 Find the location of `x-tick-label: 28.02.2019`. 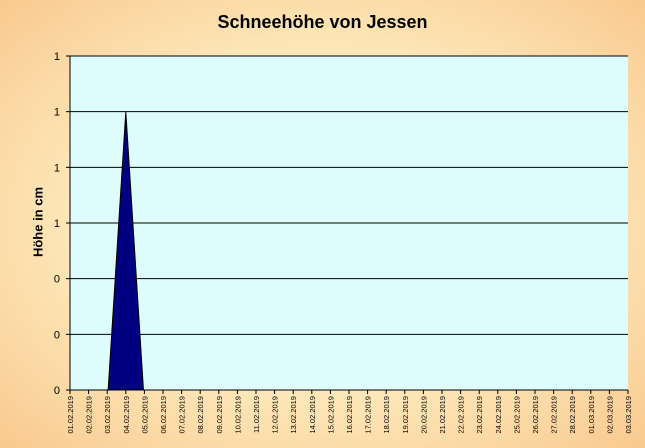

x-tick-label: 28.02.2019 is located at coordinates (572, 415).